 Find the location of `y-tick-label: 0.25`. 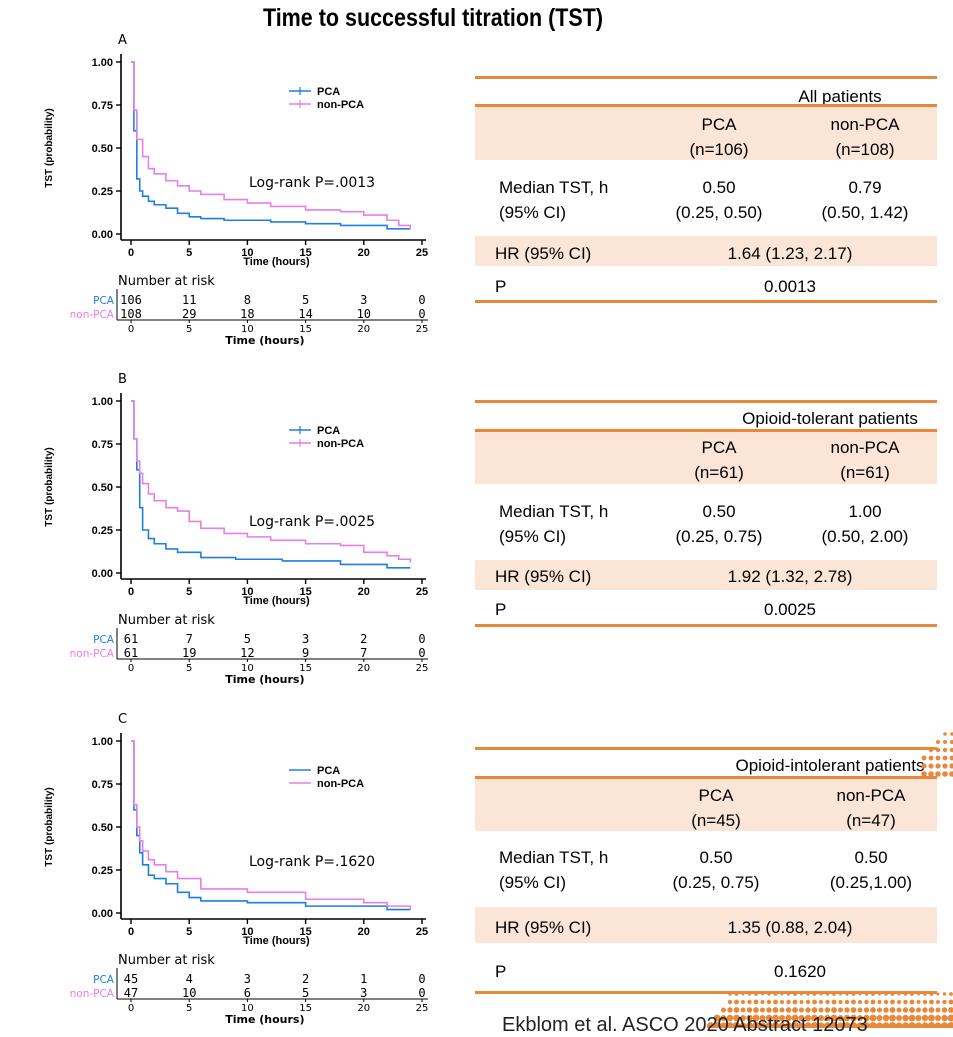

y-tick-label: 0.25 is located at coordinates (102, 871).